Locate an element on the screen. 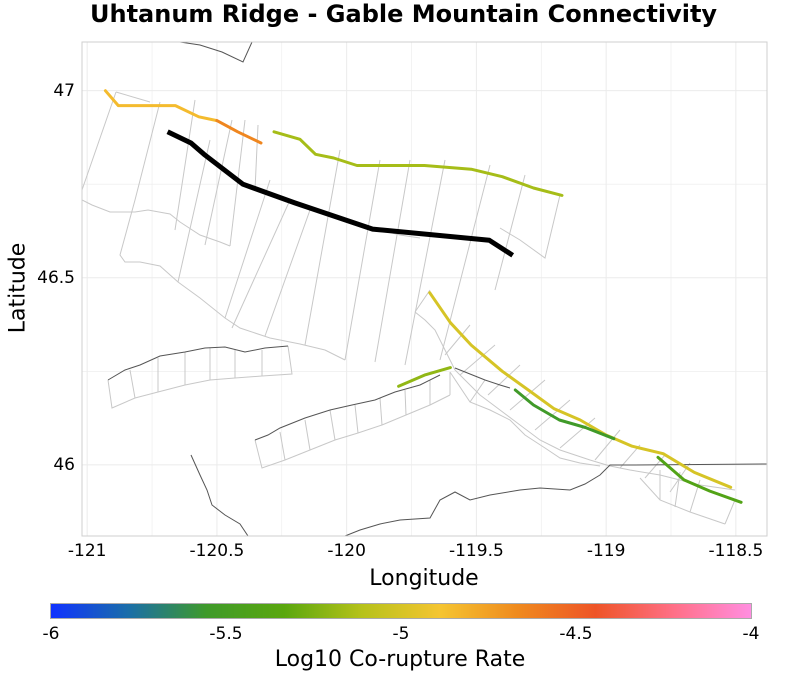 The width and height of the screenshot is (800, 683). colorbar-tick-label: -5.5 is located at coordinates (226, 634).